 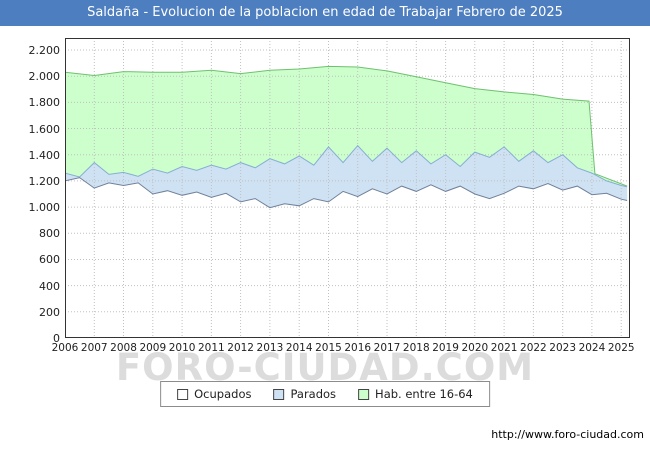 What do you see at coordinates (44, 155) in the screenshot?
I see `y-tick-label: 1.400` at bounding box center [44, 155].